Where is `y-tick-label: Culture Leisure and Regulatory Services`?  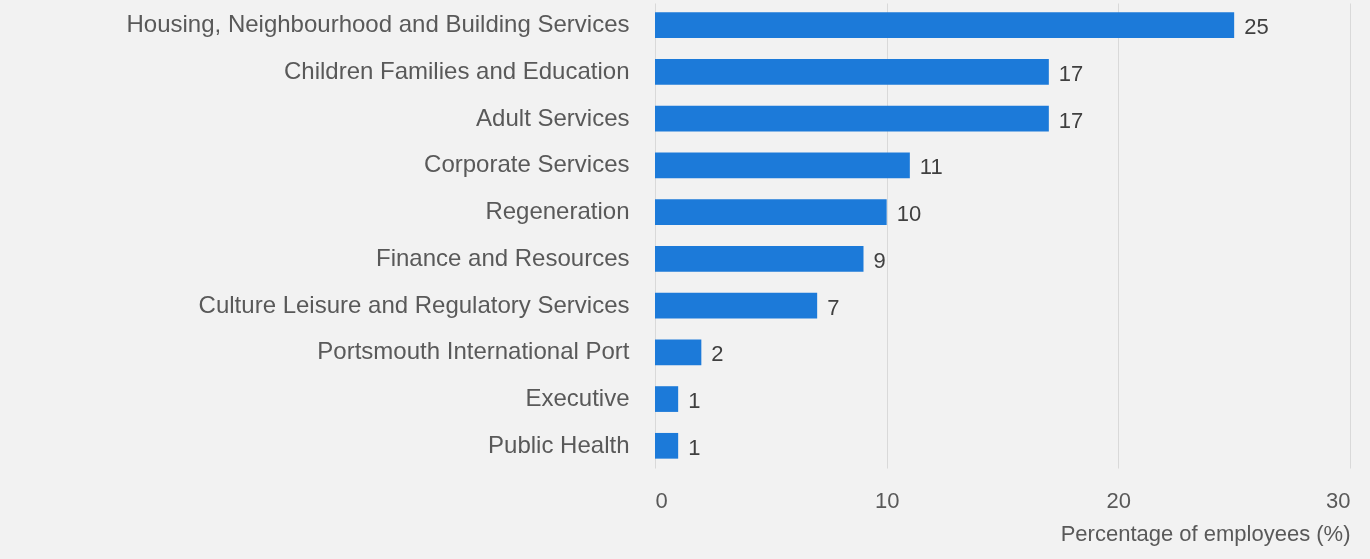
y-tick-label: Culture Leisure and Regulatory Services is located at coordinates (414, 304).